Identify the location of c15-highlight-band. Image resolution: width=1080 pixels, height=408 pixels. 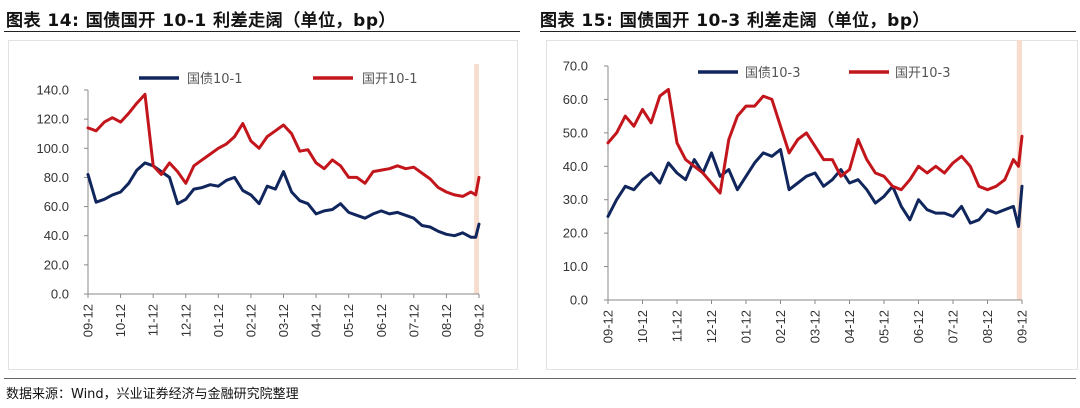
(1019, 170).